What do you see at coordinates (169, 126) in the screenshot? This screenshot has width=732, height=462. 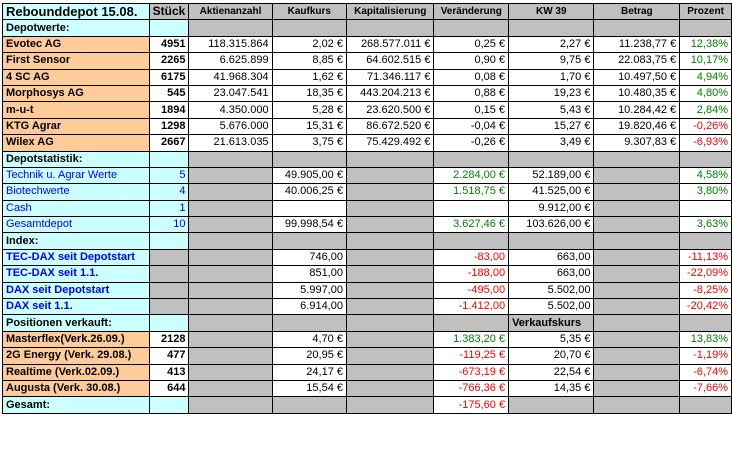 I see `holding-stueck: 1298` at bounding box center [169, 126].